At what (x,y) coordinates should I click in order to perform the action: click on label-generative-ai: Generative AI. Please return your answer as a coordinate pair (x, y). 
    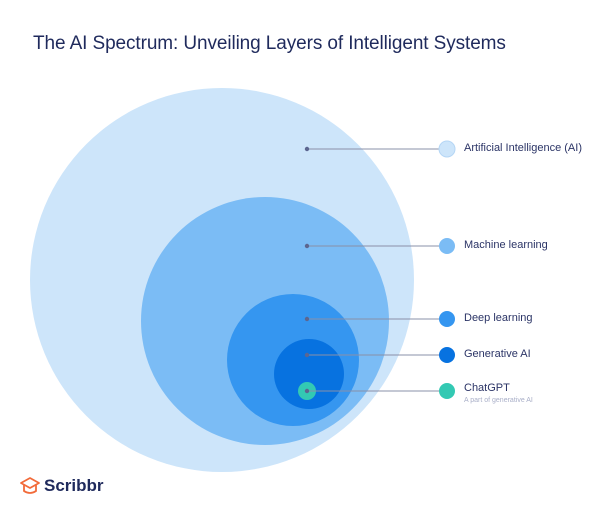
    Looking at the image, I should click on (497, 354).